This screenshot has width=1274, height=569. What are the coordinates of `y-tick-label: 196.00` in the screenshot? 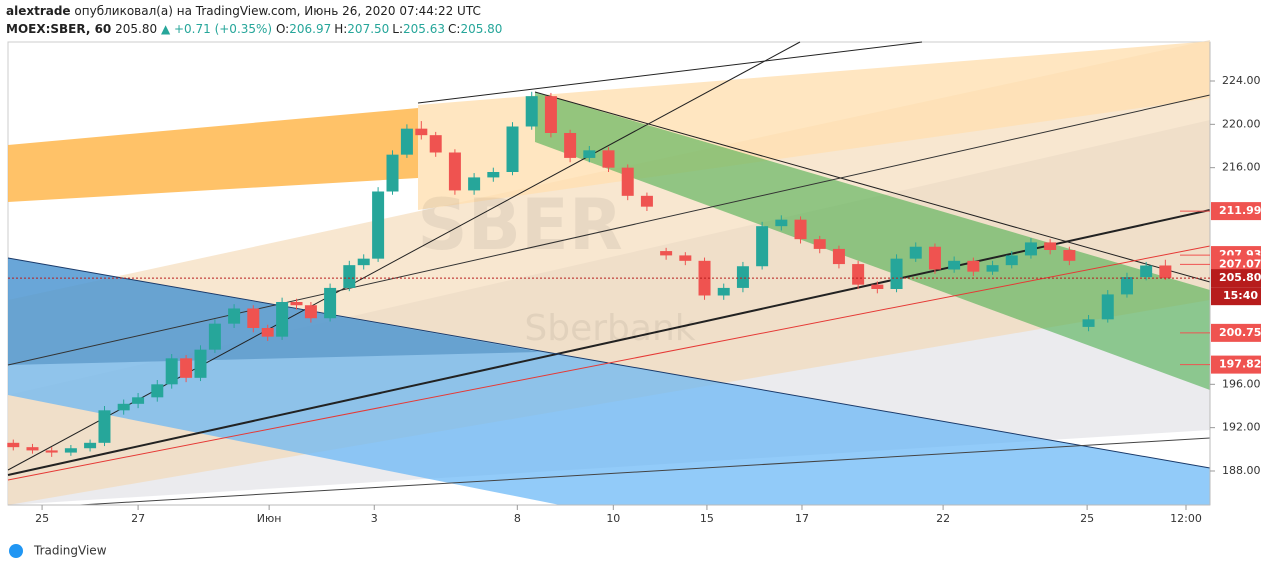 It's located at (1241, 383).